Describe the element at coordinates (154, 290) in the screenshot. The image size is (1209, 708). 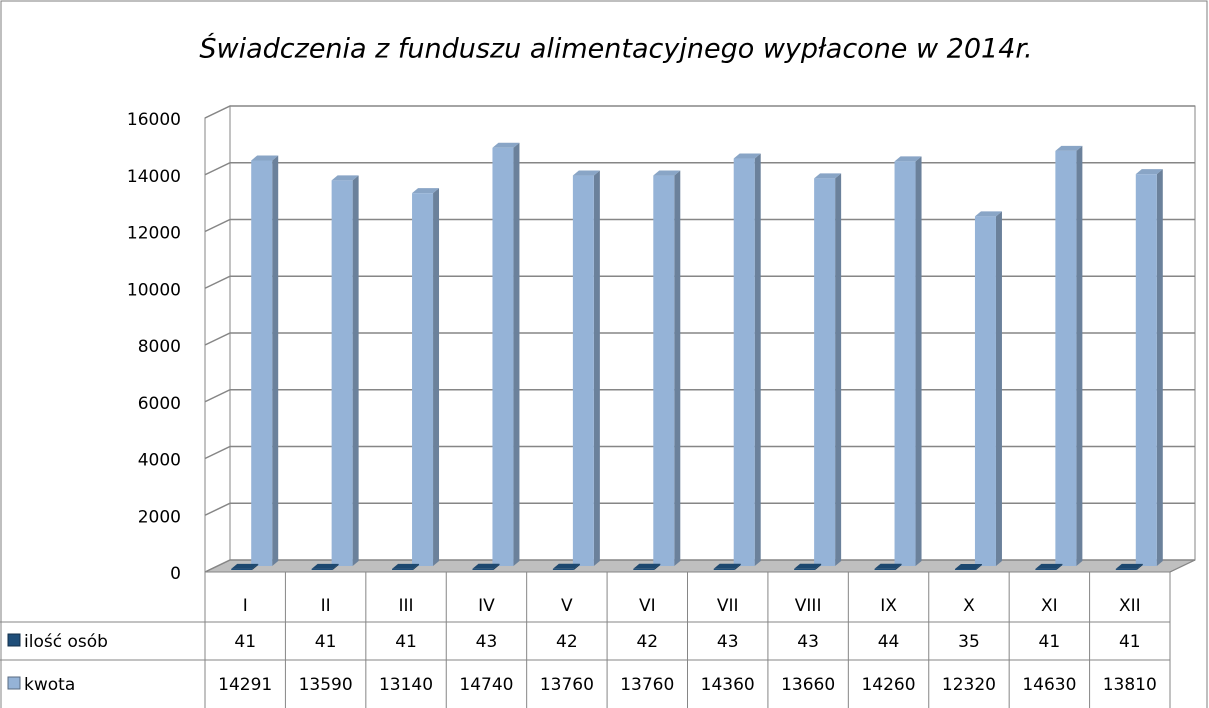
I see `y-tick-label: 10000` at that location.